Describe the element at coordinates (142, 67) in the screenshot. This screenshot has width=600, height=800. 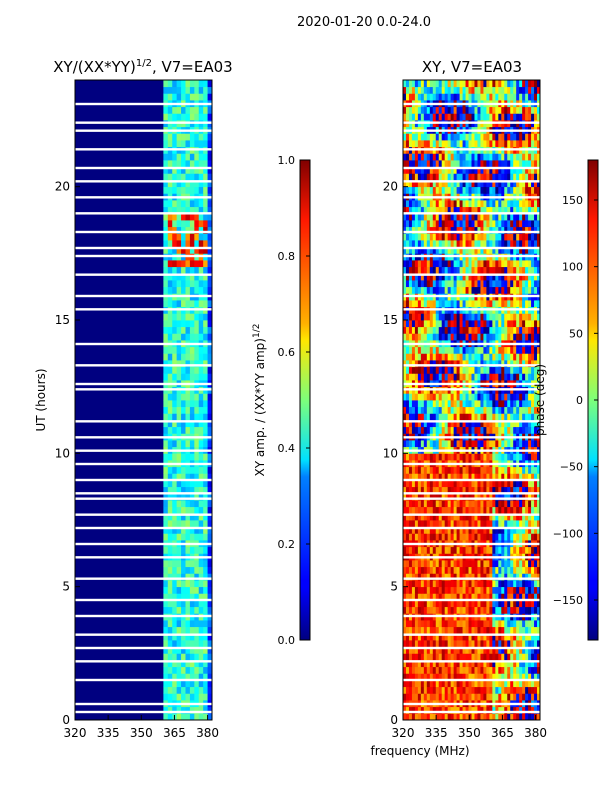
I see `left-panel-title: XY/(XX*YY)1/2, V7=EA03` at that location.